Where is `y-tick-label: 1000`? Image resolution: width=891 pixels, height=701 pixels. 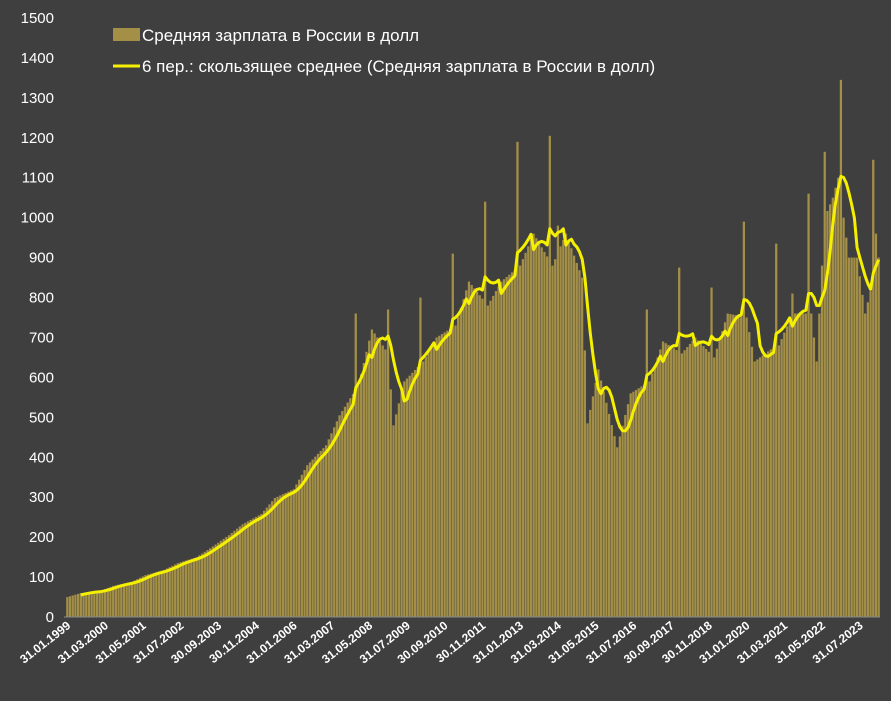 y-tick-label: 1000 is located at coordinates (37, 218).